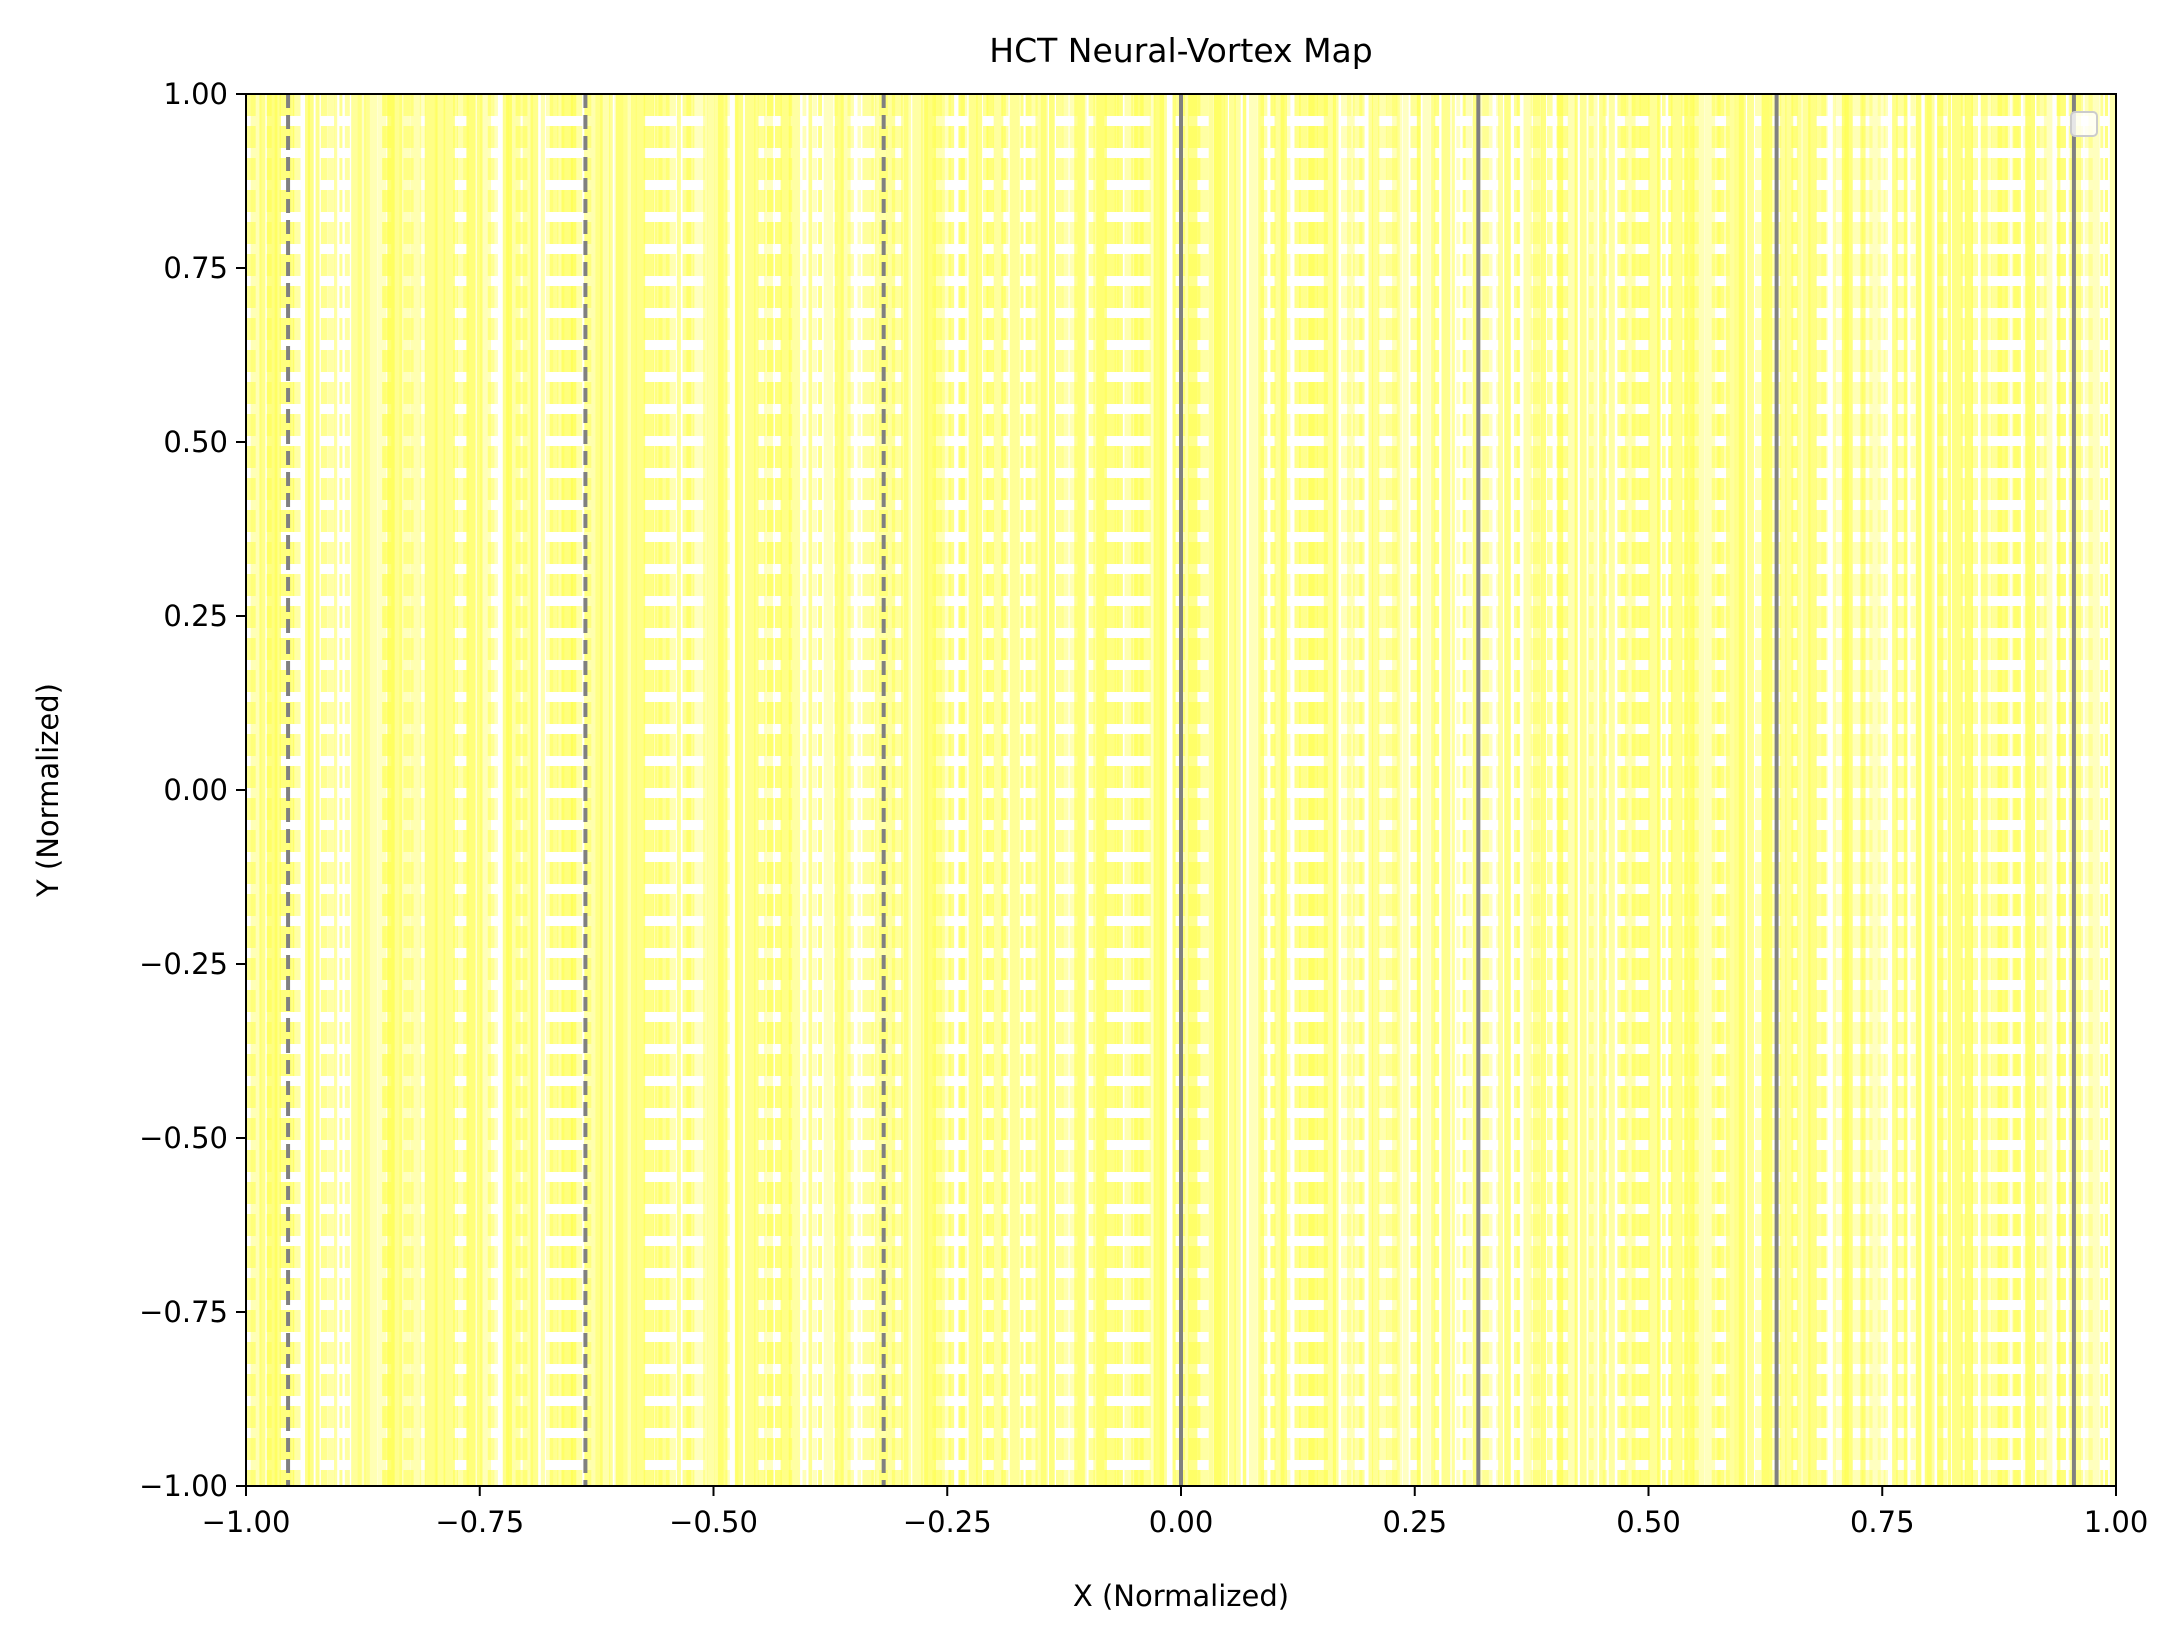  Describe the element at coordinates (183, 1312) in the screenshot. I see `y-tick-label: −0.75` at that location.